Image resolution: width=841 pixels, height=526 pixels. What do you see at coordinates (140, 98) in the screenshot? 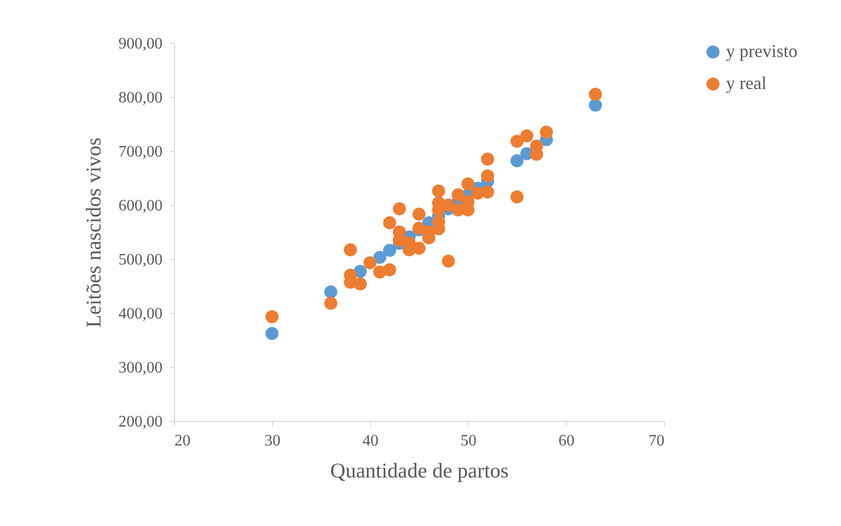
I see `y-tick-label: 800,00` at bounding box center [140, 98].